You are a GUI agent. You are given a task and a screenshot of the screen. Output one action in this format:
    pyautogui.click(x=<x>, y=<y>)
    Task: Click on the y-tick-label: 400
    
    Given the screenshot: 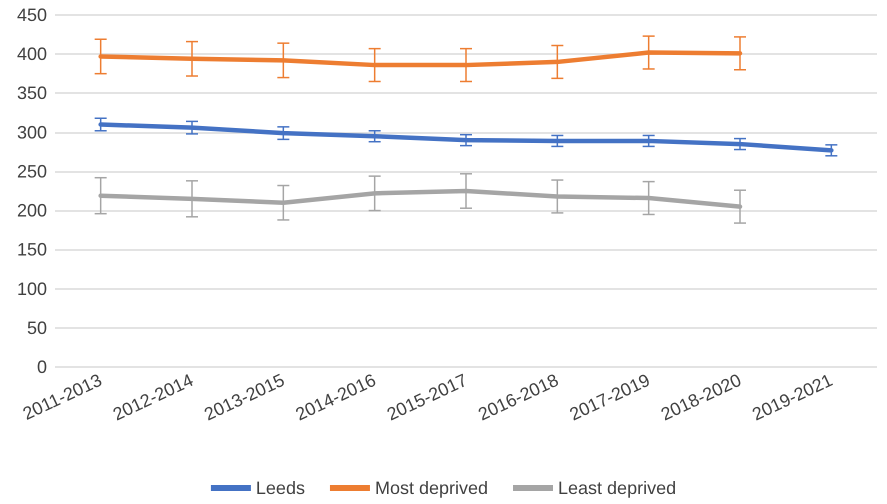 What is the action you would take?
    pyautogui.click(x=31, y=54)
    